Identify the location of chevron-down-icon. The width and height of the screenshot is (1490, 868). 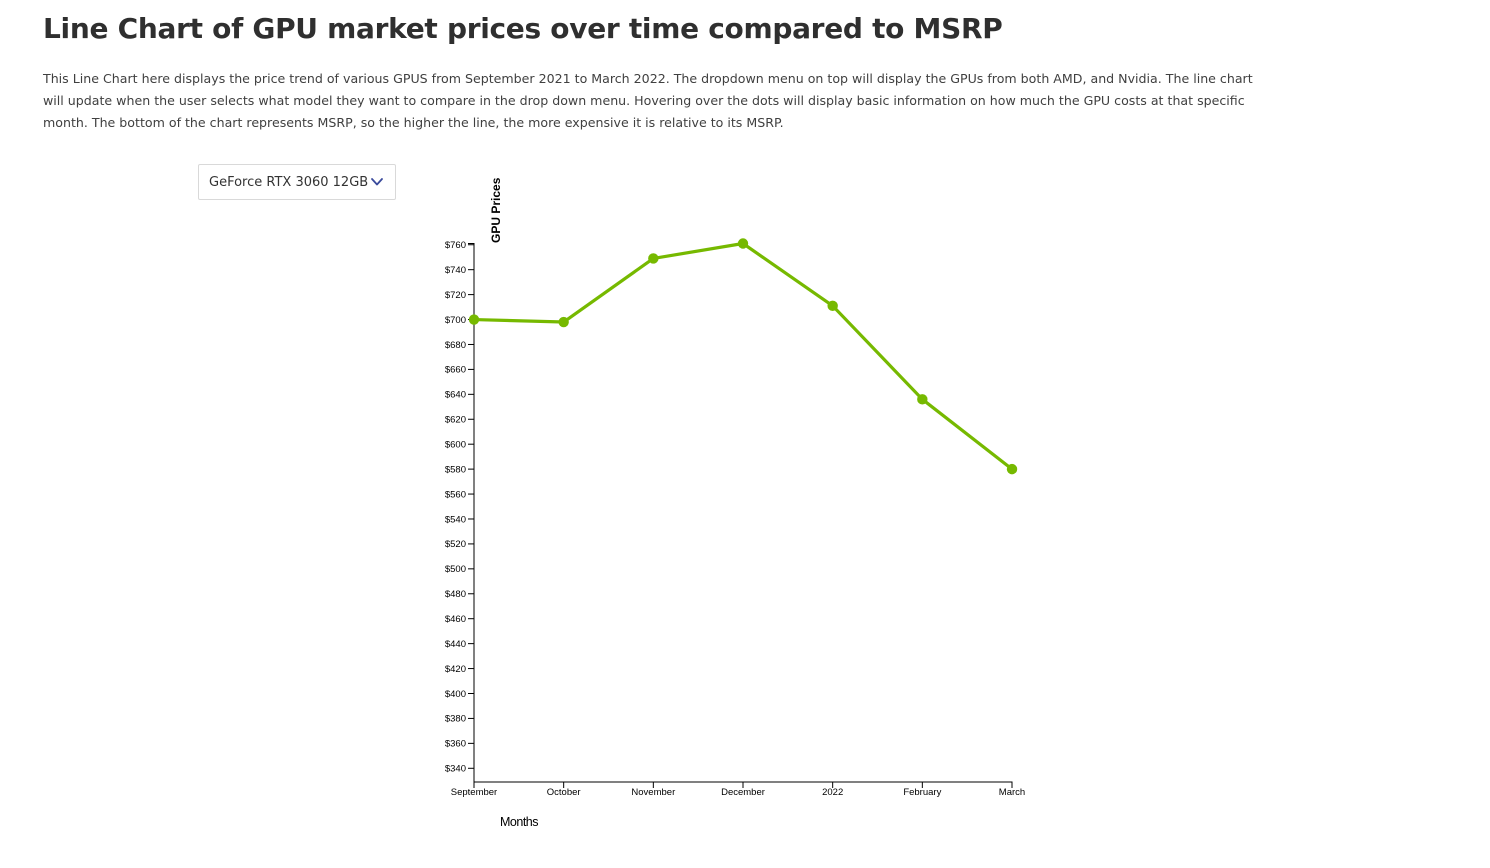
(377, 182).